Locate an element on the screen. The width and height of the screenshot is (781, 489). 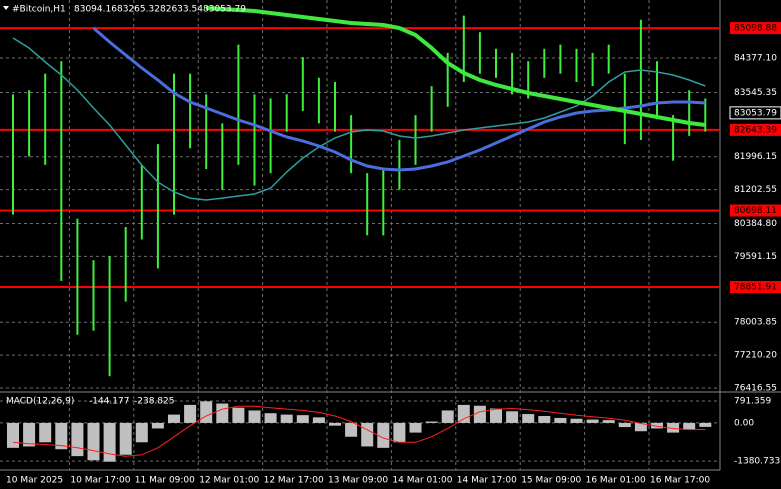
x-tick-label: 12 Mar 01:00 is located at coordinates (229, 481).